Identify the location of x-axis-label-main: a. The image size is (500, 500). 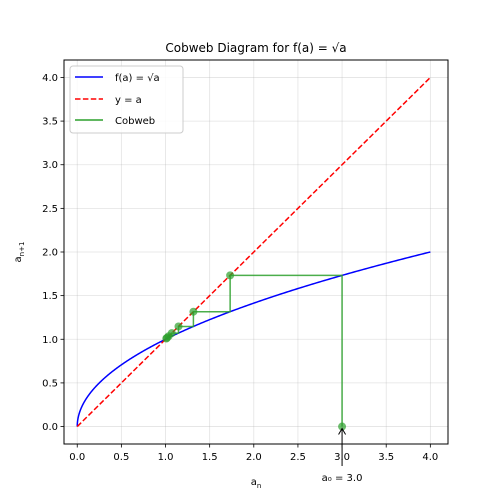
(254, 482).